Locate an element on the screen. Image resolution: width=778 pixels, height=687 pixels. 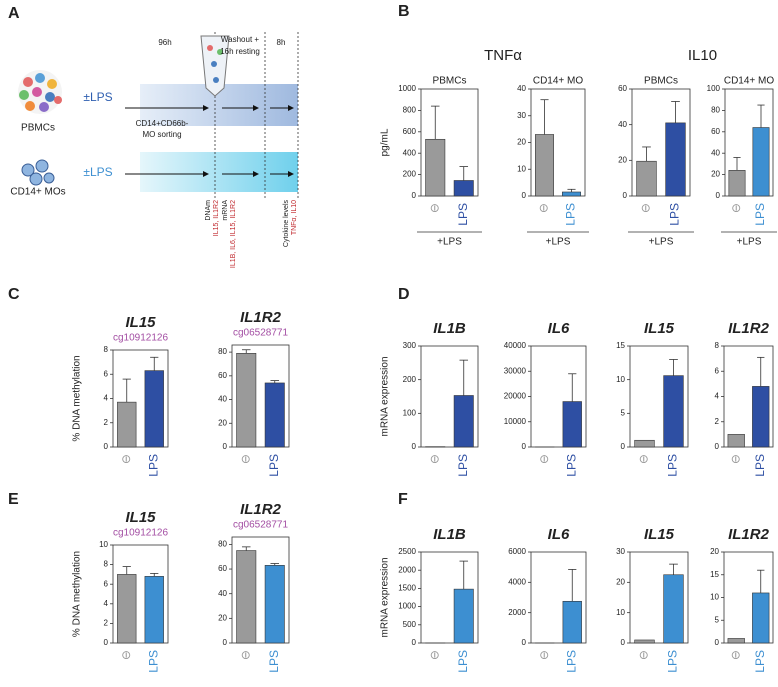
time-label: 8h is located at coordinates (281, 42).